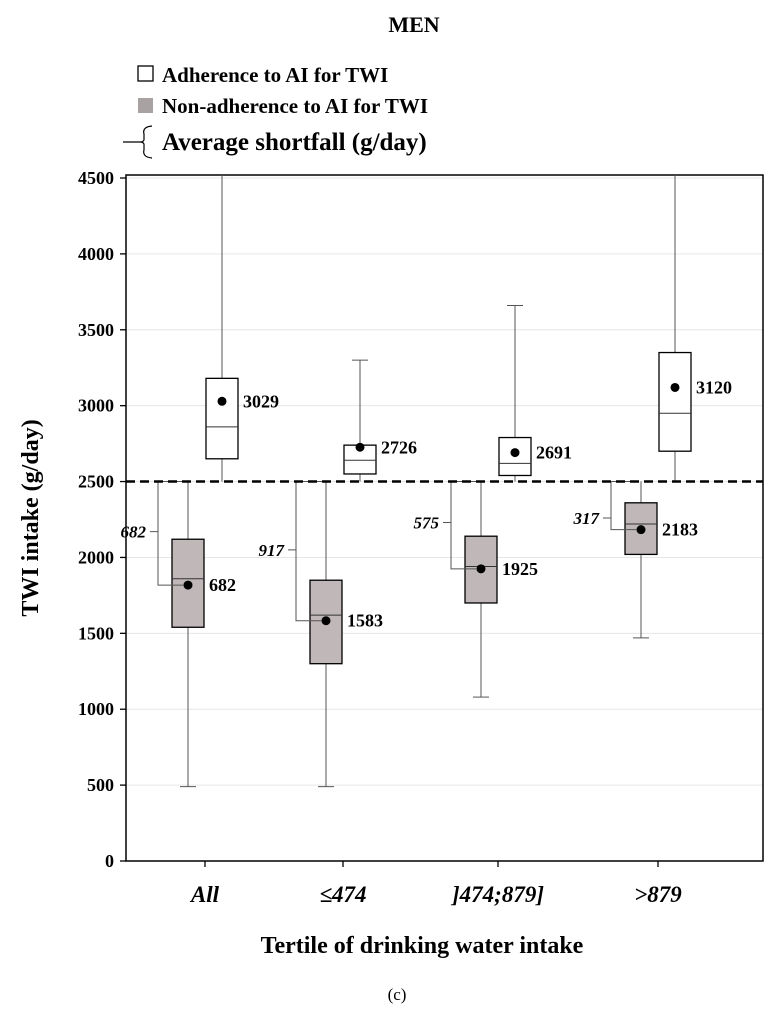  What do you see at coordinates (294, 142) in the screenshot?
I see `legend-label-shortfall: Average shortfall (g/day)` at bounding box center [294, 142].